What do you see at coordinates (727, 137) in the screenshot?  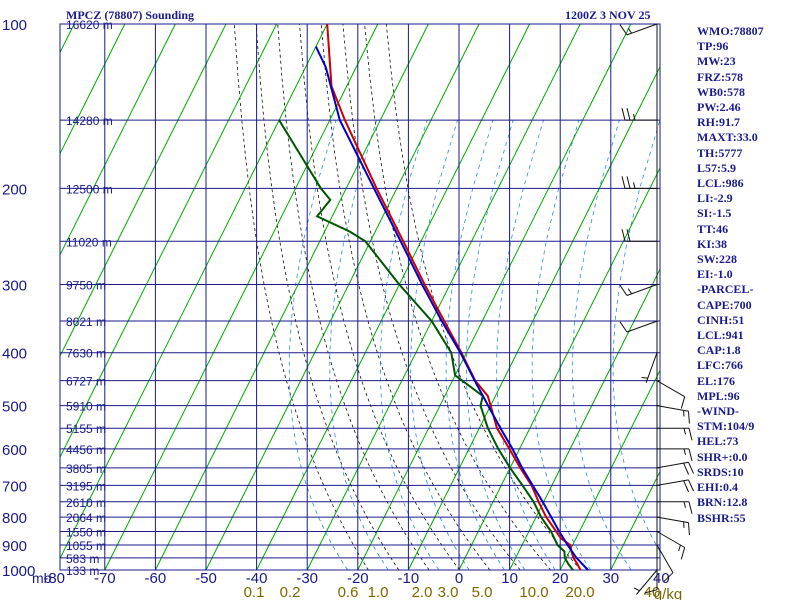 I see `index-item: MAXT:33.0` at bounding box center [727, 137].